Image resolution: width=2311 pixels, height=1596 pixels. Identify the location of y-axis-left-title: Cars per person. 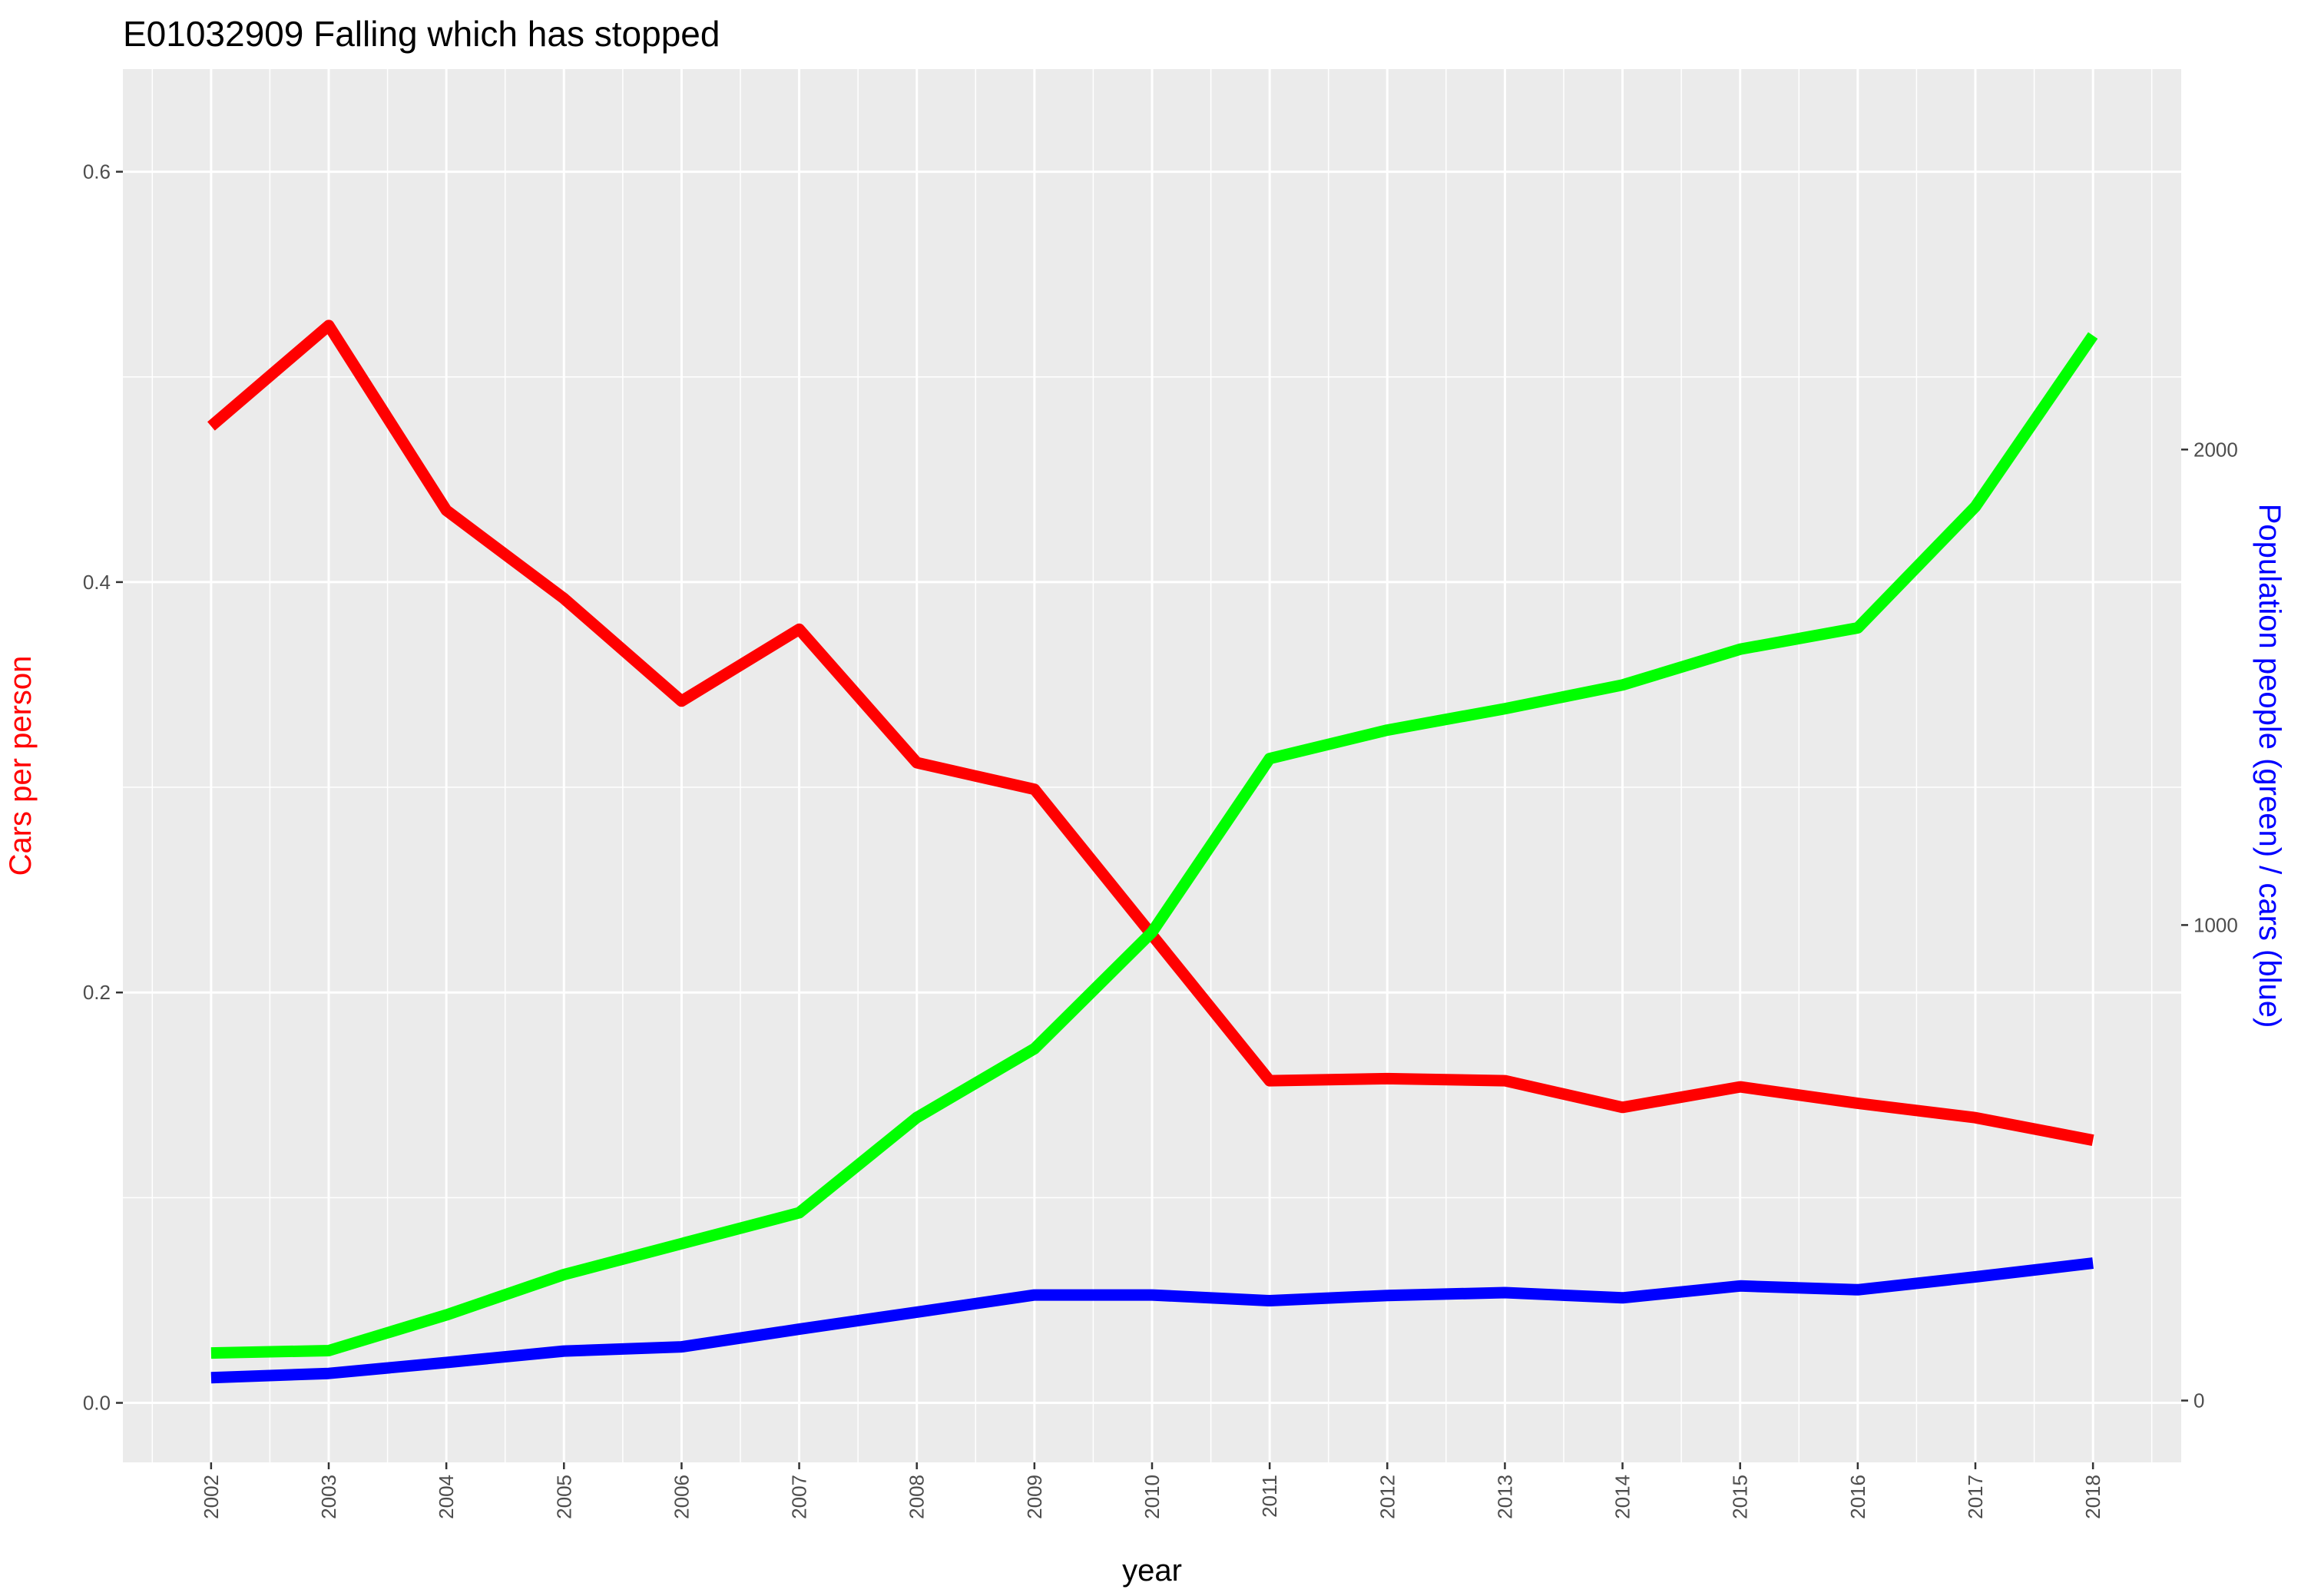
(21, 766).